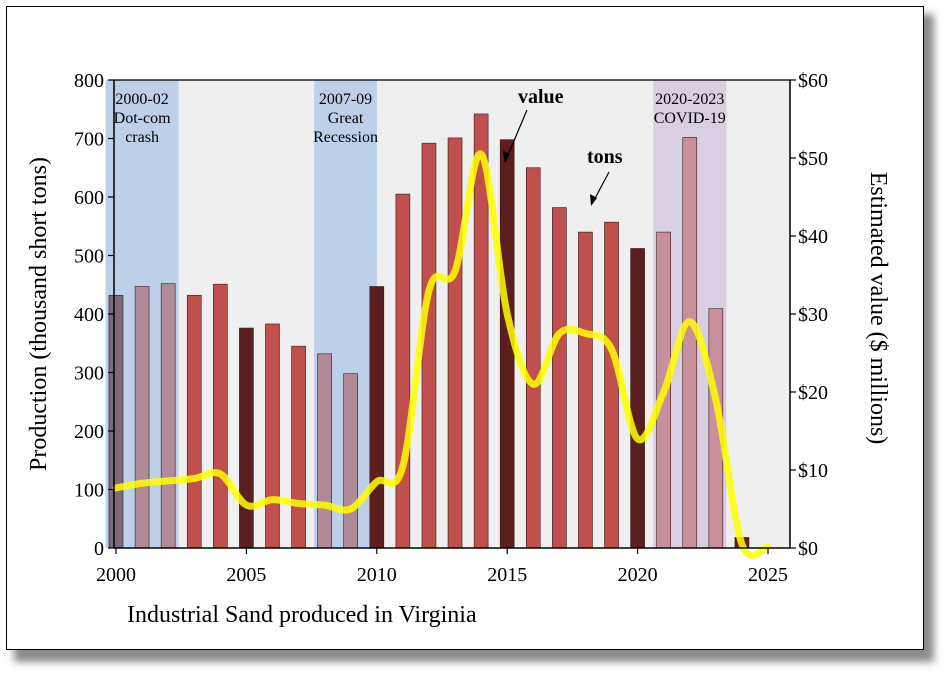 The width and height of the screenshot is (951, 679). Describe the element at coordinates (345, 137) in the screenshot. I see `shaded-period-label: Recession` at that location.